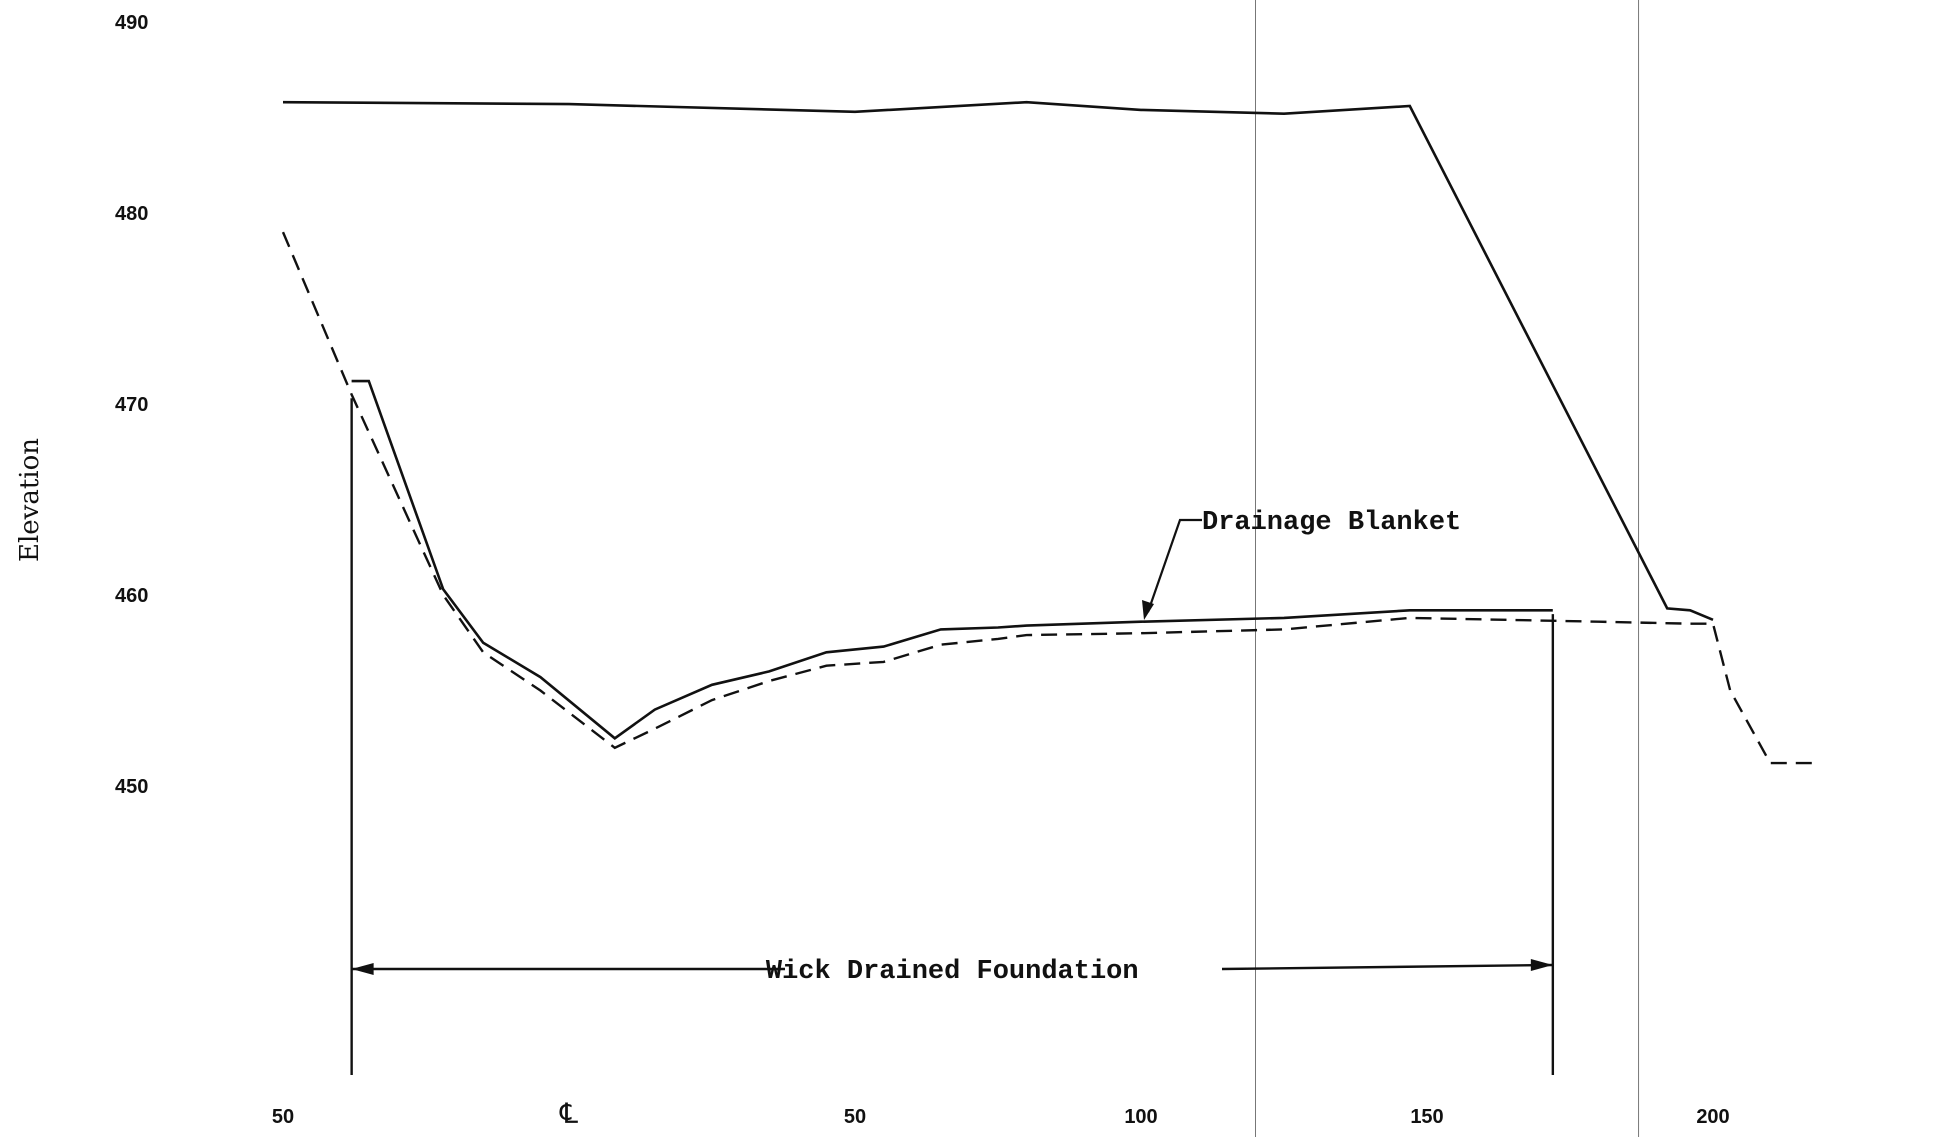  What do you see at coordinates (1001, 1113) in the screenshot?
I see `x-axis-ticks: 50 ℄ 50 100 150 200` at bounding box center [1001, 1113].